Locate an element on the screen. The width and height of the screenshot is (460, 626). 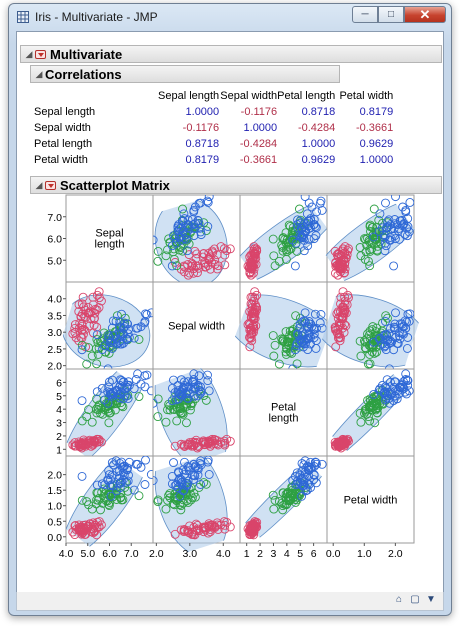
close-button: ✕ is located at coordinates (425, 14).